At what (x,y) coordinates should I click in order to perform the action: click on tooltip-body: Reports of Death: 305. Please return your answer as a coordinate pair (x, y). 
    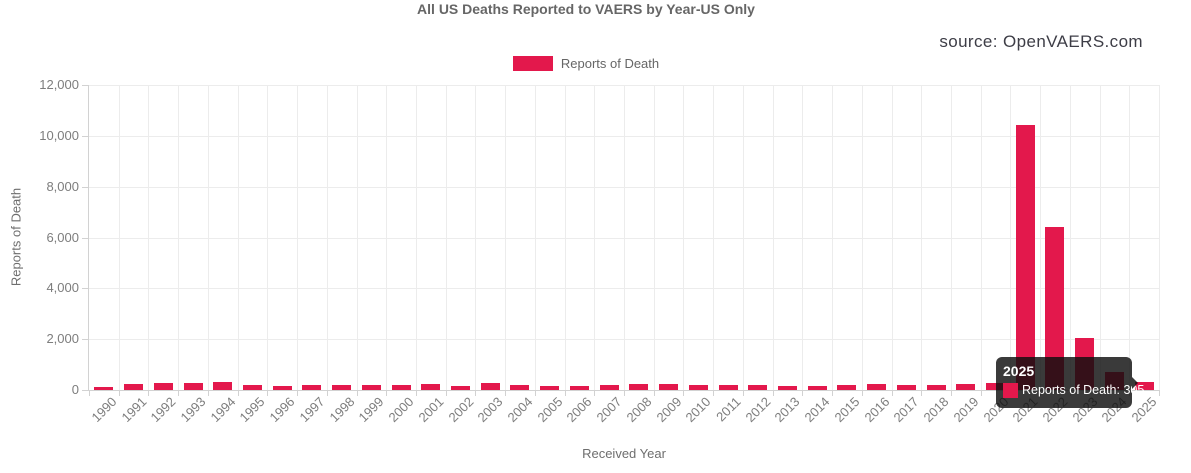
    Looking at the image, I should click on (1073, 390).